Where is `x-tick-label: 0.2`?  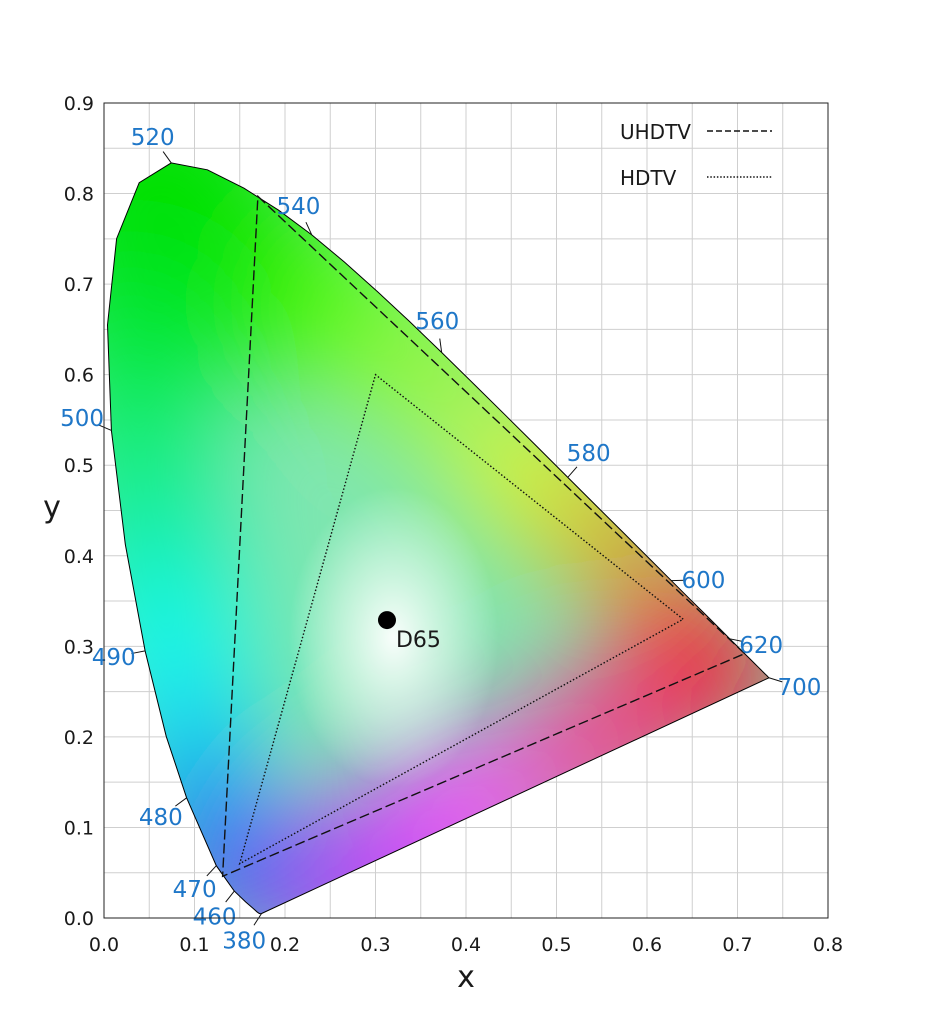 x-tick-label: 0.2 is located at coordinates (285, 945).